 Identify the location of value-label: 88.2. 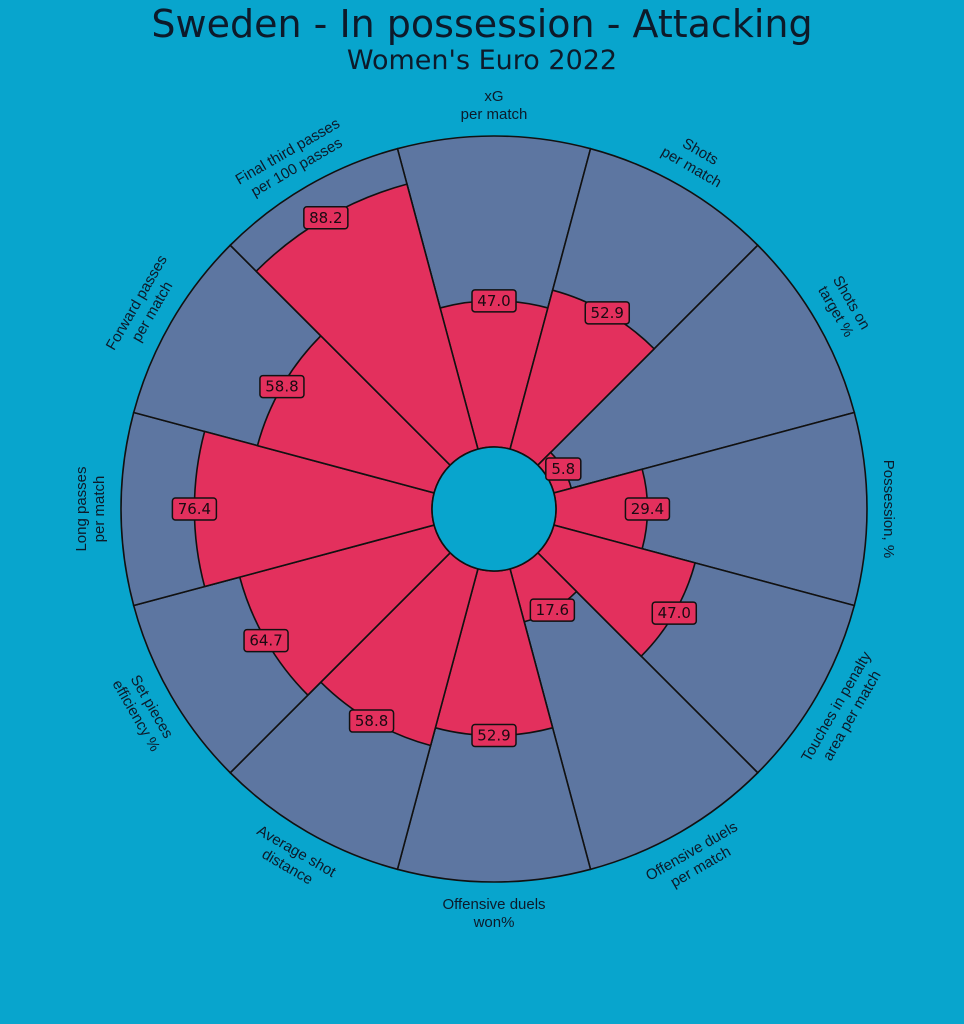
(326, 218).